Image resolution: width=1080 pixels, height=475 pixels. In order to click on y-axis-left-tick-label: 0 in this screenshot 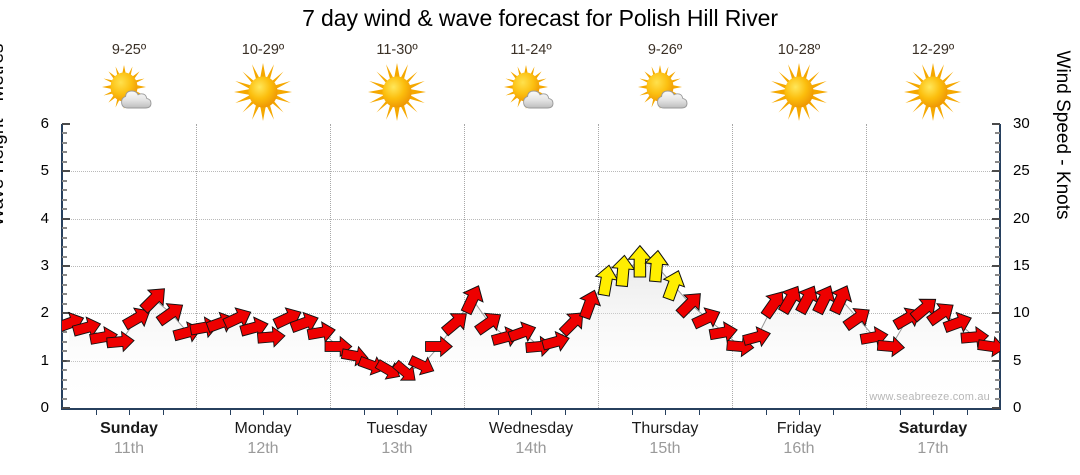, I will do `click(44, 407)`.